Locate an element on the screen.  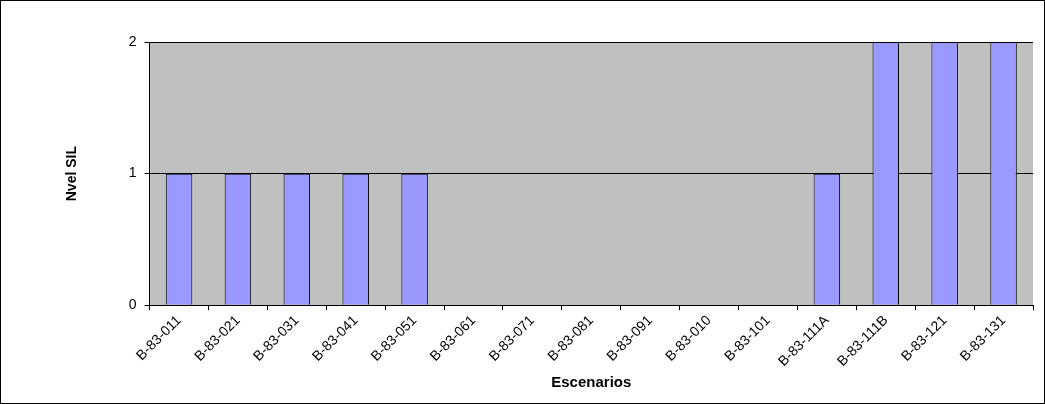
y-axis-title: Nvel SIL is located at coordinates (71, 173).